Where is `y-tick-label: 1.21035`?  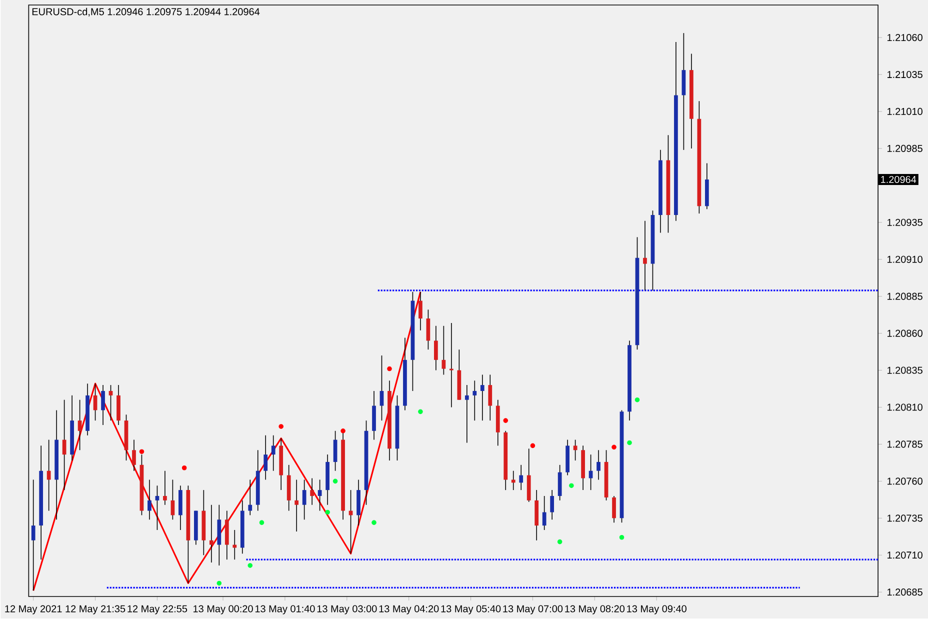
y-tick-label: 1.21035 is located at coordinates (904, 74).